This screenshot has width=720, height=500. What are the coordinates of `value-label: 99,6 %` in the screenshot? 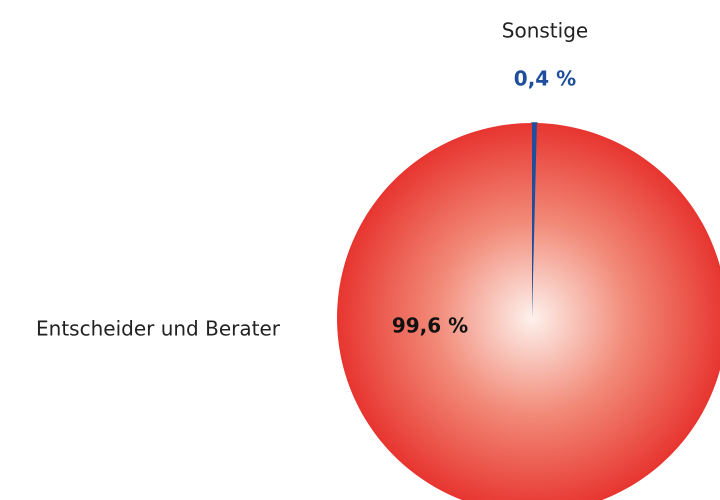 It's located at (430, 326).